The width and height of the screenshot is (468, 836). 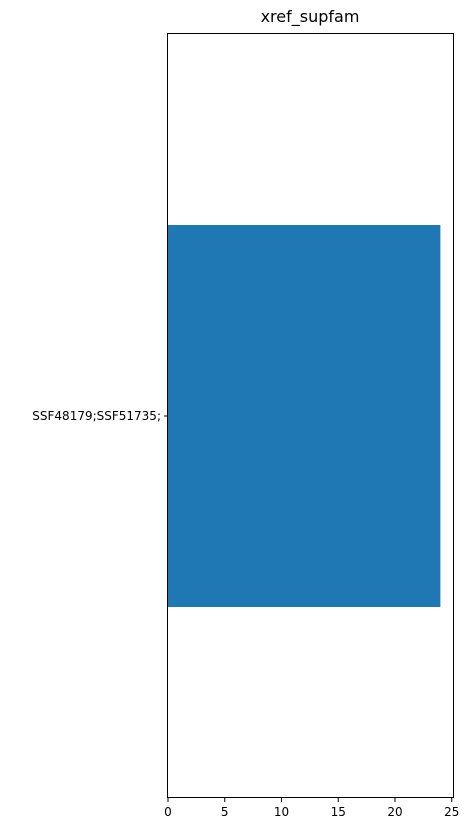 What do you see at coordinates (338, 812) in the screenshot?
I see `x-tick-label: 15` at bounding box center [338, 812].